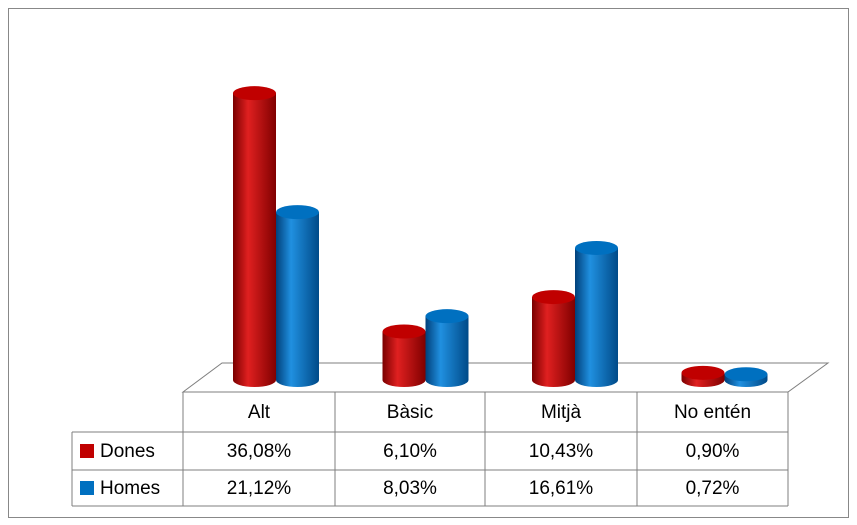 The width and height of the screenshot is (857, 525). I want to click on category-label: Alt, so click(259, 412).